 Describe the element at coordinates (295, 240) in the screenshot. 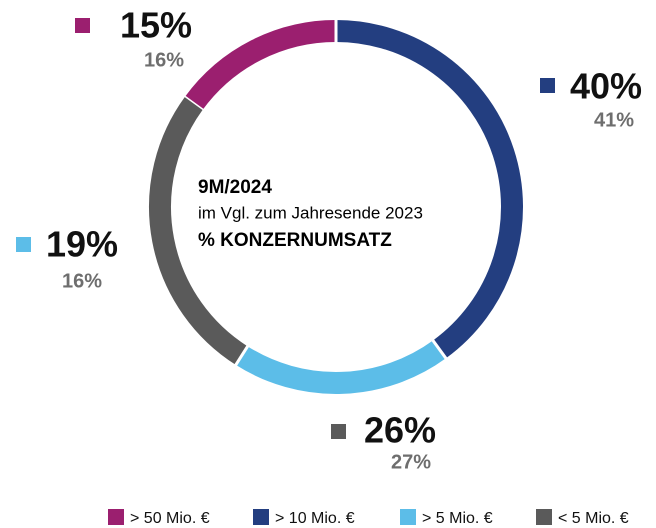

I see `center-label: % KONZERNUMSATZ` at that location.